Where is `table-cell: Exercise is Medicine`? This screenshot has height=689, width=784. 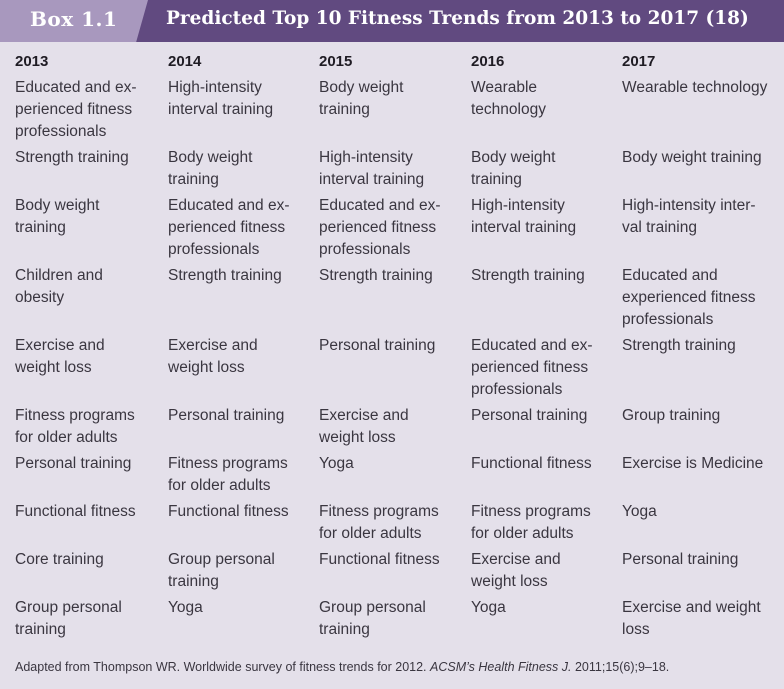 table-cell: Exercise is Medicine is located at coordinates (693, 463).